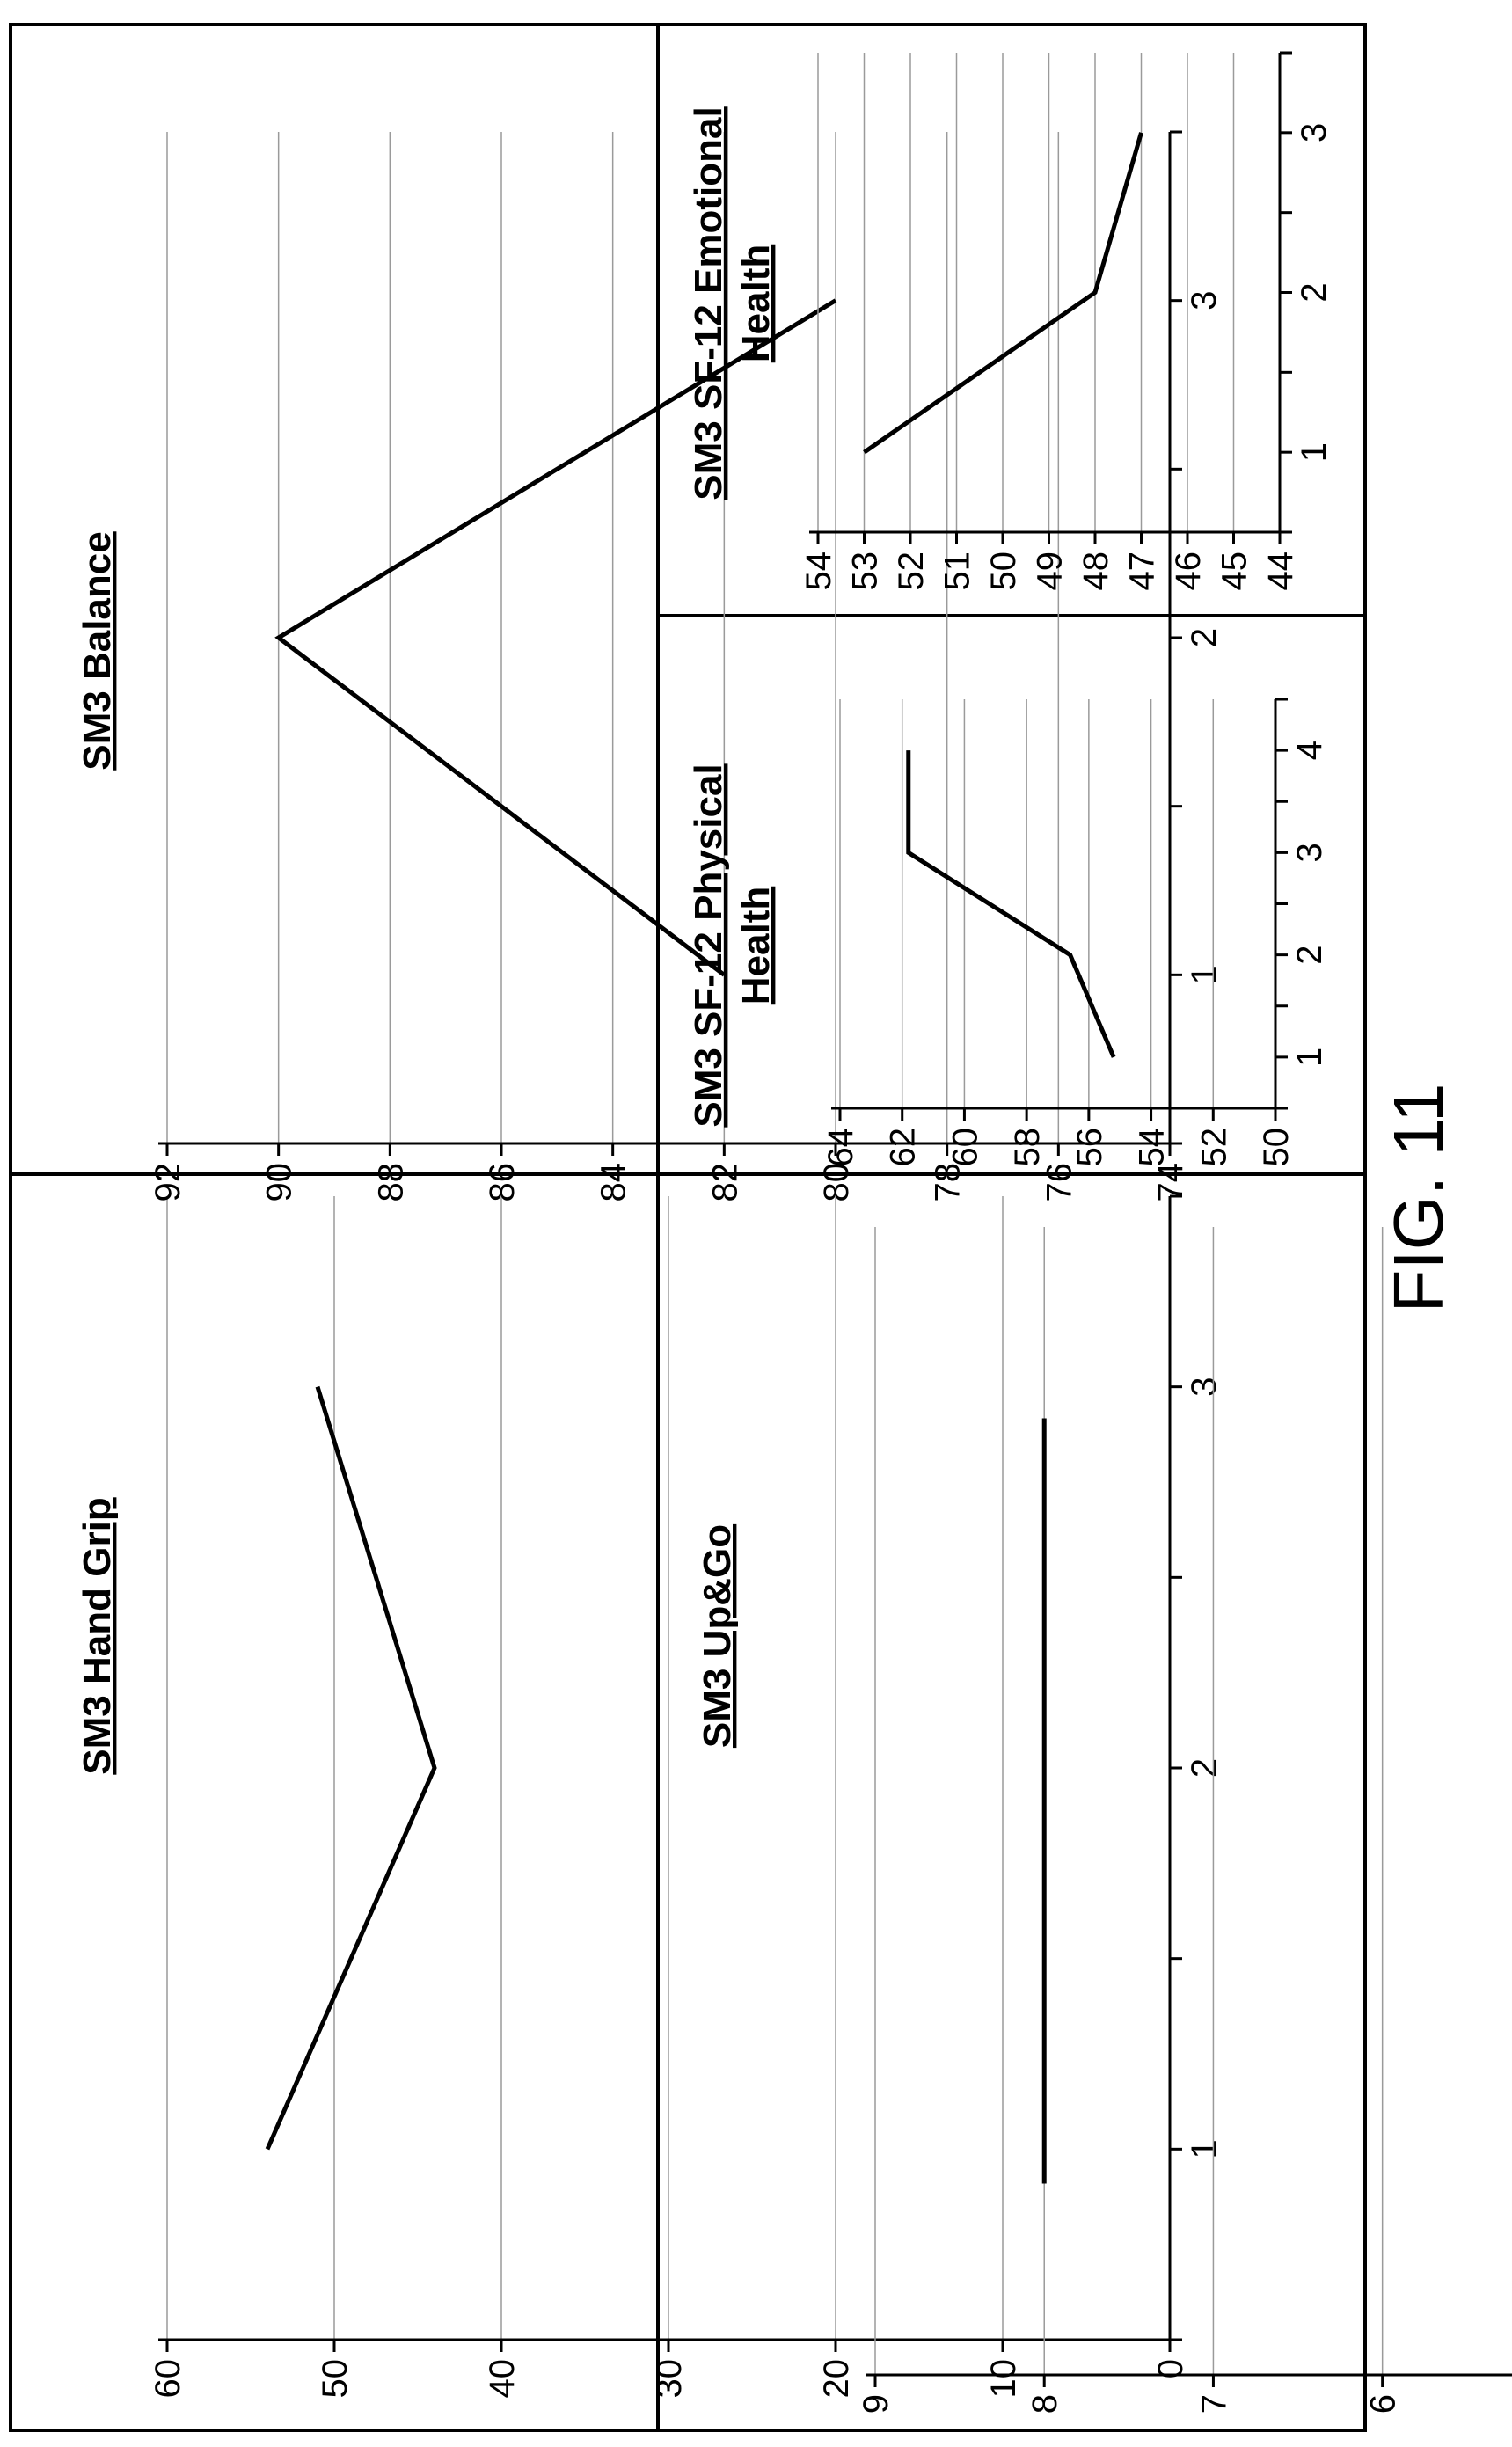 The width and height of the screenshot is (1512, 2447). What do you see at coordinates (503, 2379) in the screenshot?
I see `y-tick-label: 40` at bounding box center [503, 2379].